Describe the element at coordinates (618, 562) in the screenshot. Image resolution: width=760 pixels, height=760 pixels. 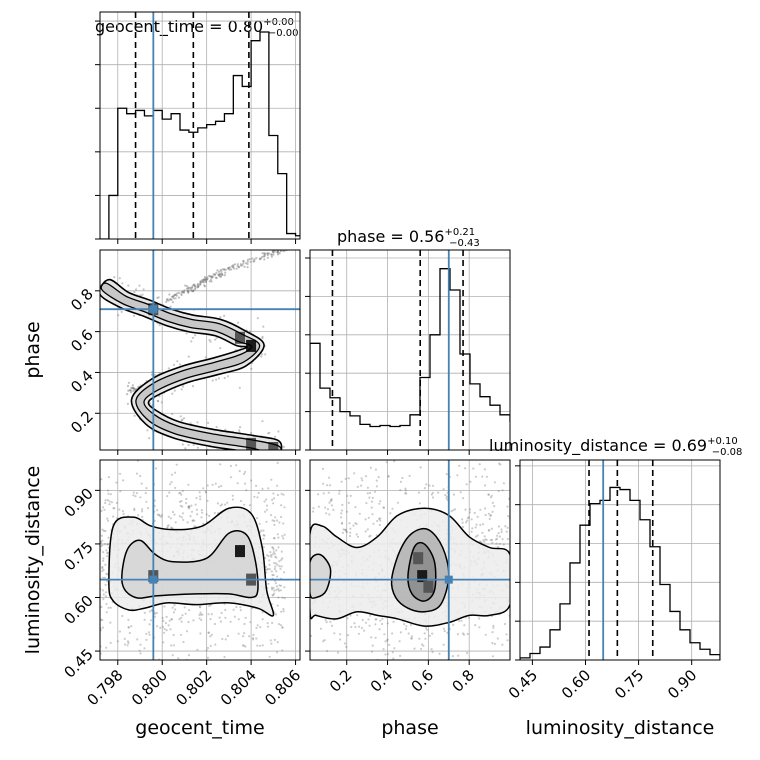
I see `panel-hist-luminosity_distance` at that location.